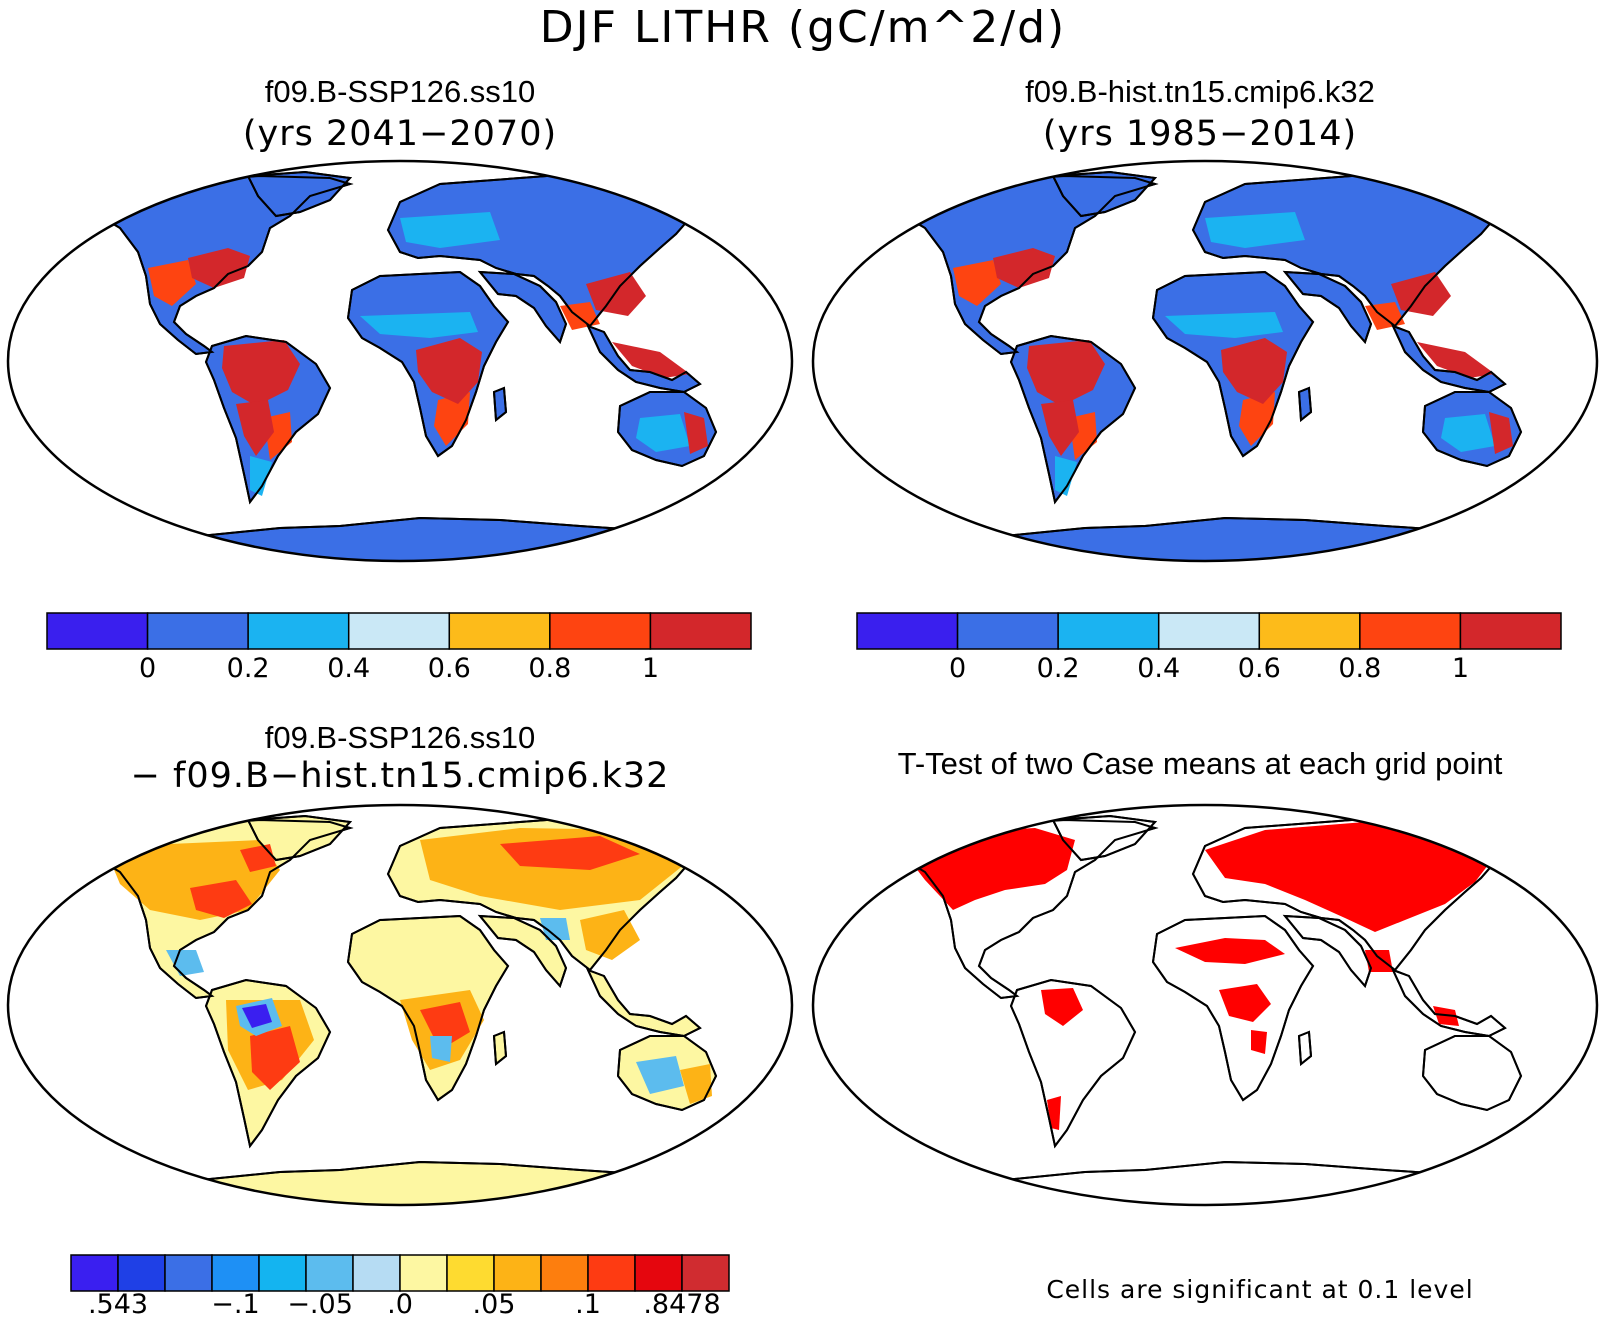  I want to click on panel-title-top-right: f09.B-hist.tn15.cmip6.k32, so click(1200, 91).